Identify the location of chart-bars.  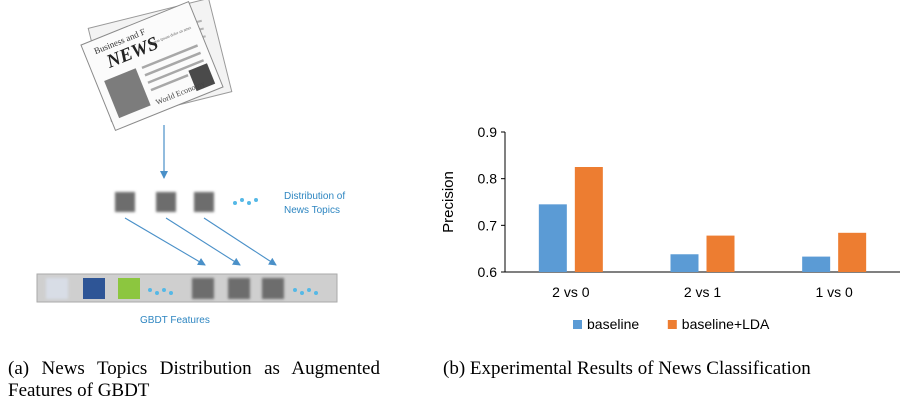
(702, 219).